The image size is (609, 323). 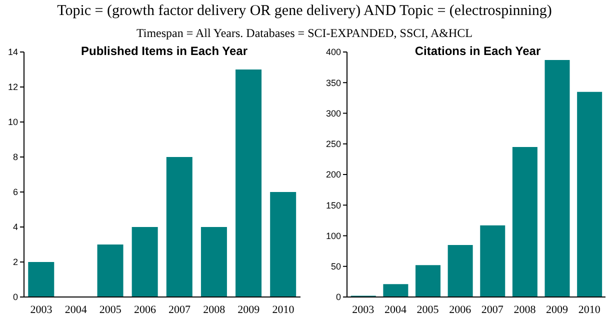 I want to click on y-tick-label: 400, so click(x=332, y=52).